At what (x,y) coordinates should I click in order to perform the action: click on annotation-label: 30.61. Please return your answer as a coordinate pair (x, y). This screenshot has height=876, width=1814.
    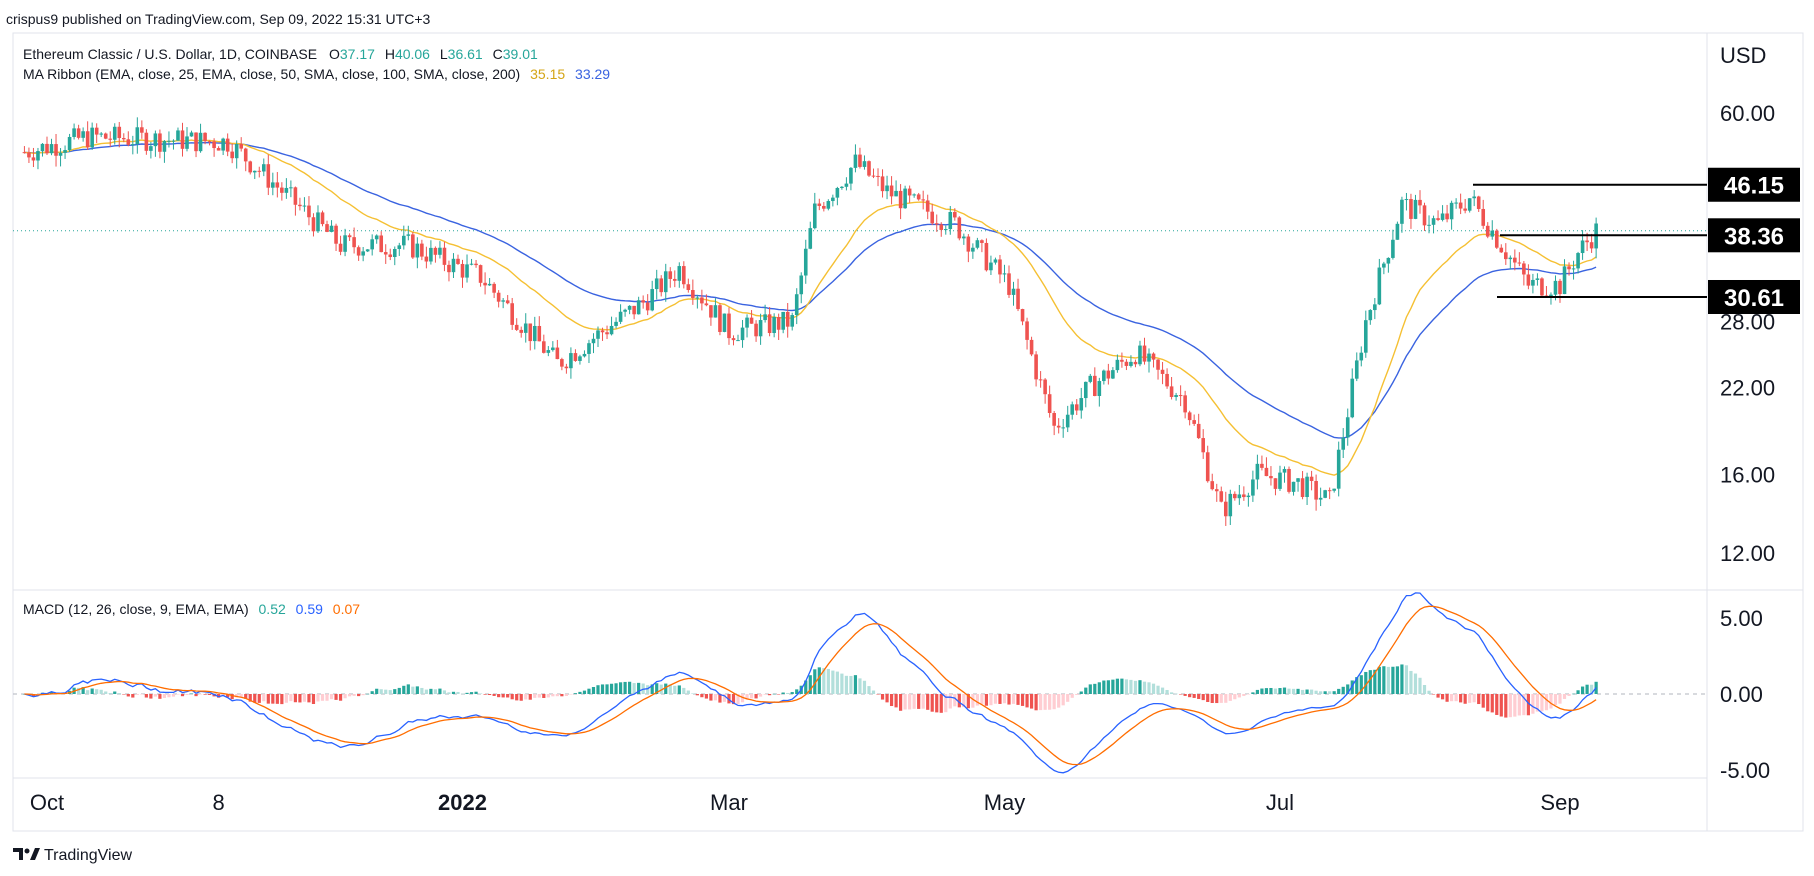
    Looking at the image, I should click on (1754, 298).